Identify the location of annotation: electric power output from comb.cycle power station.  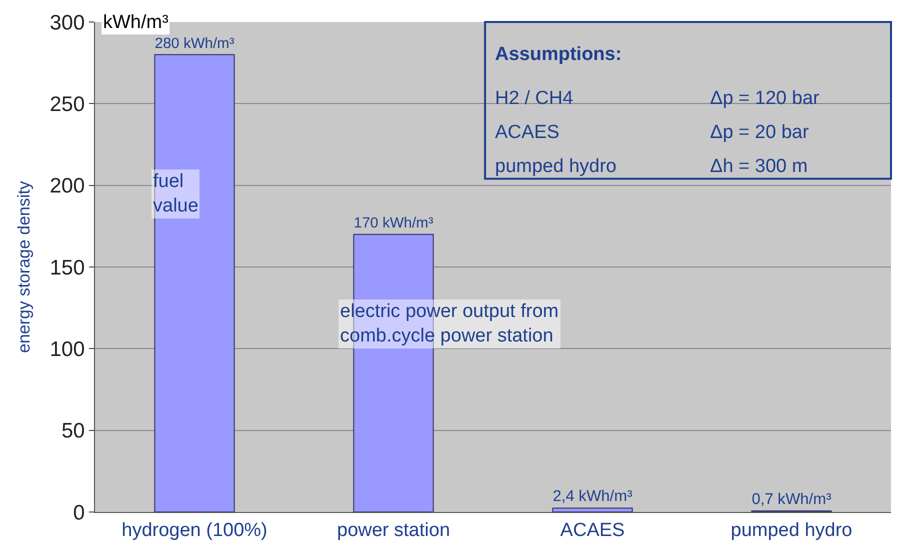
(449, 324).